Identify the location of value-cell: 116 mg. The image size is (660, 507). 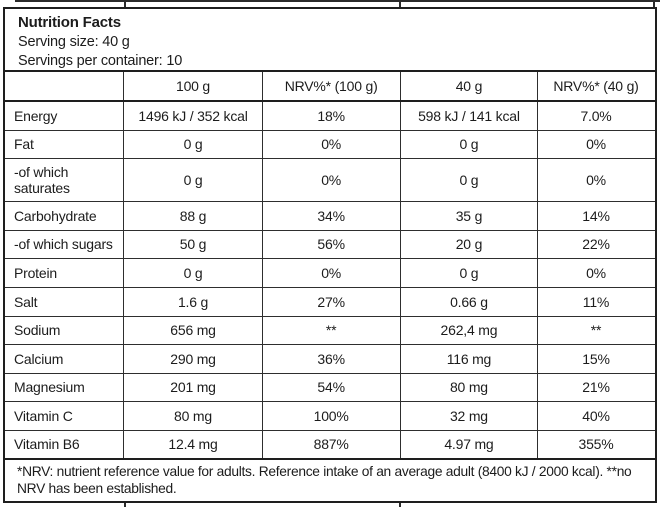
(468, 359).